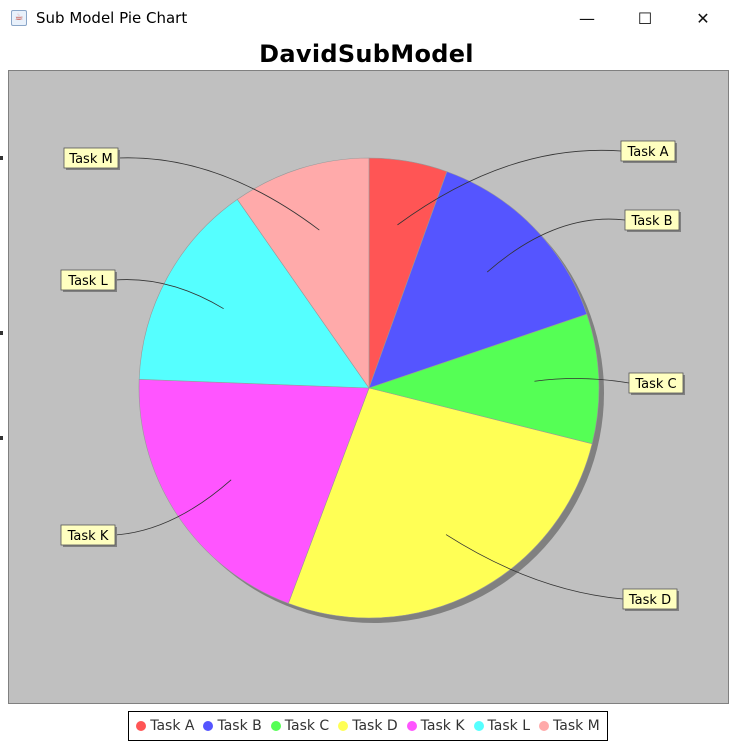 The width and height of the screenshot is (733, 741). What do you see at coordinates (442, 726) in the screenshot?
I see `legend-label: Task K` at bounding box center [442, 726].